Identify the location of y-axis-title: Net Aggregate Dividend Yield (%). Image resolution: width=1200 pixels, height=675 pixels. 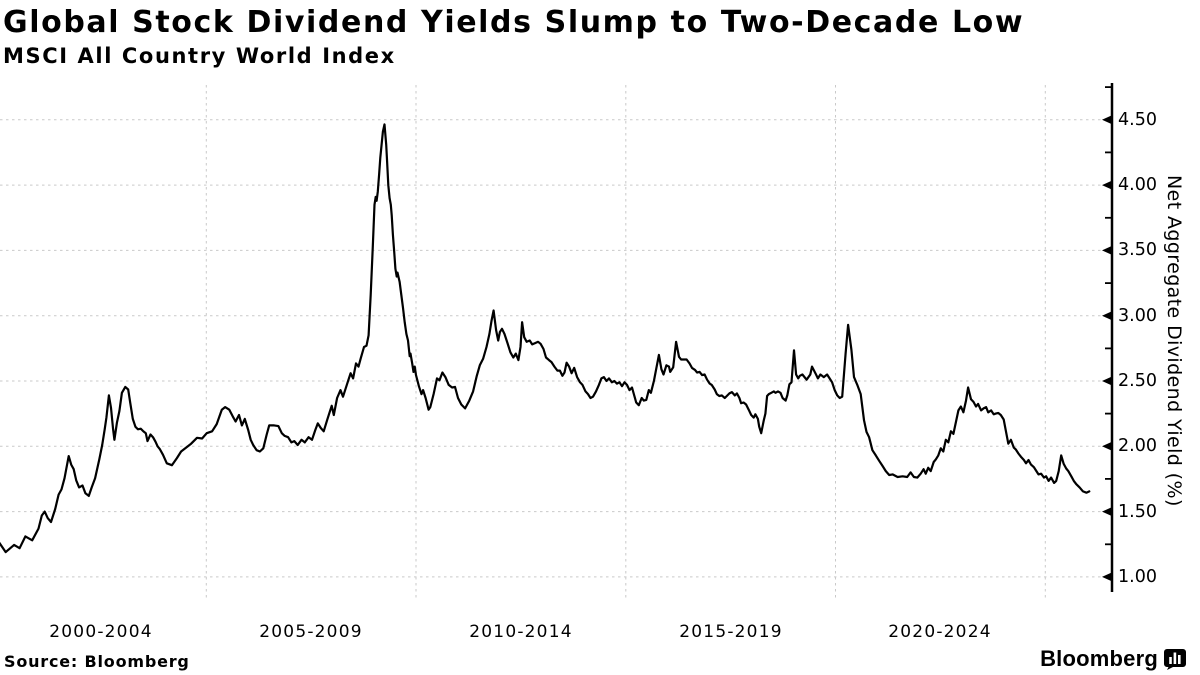
(1174, 341).